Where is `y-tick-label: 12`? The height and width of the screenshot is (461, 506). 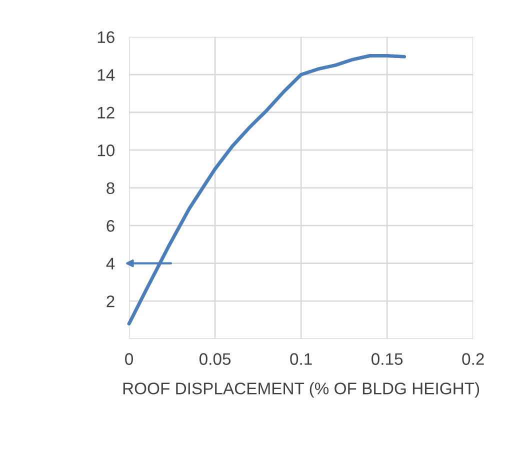 y-tick-label: 12 is located at coordinates (106, 112).